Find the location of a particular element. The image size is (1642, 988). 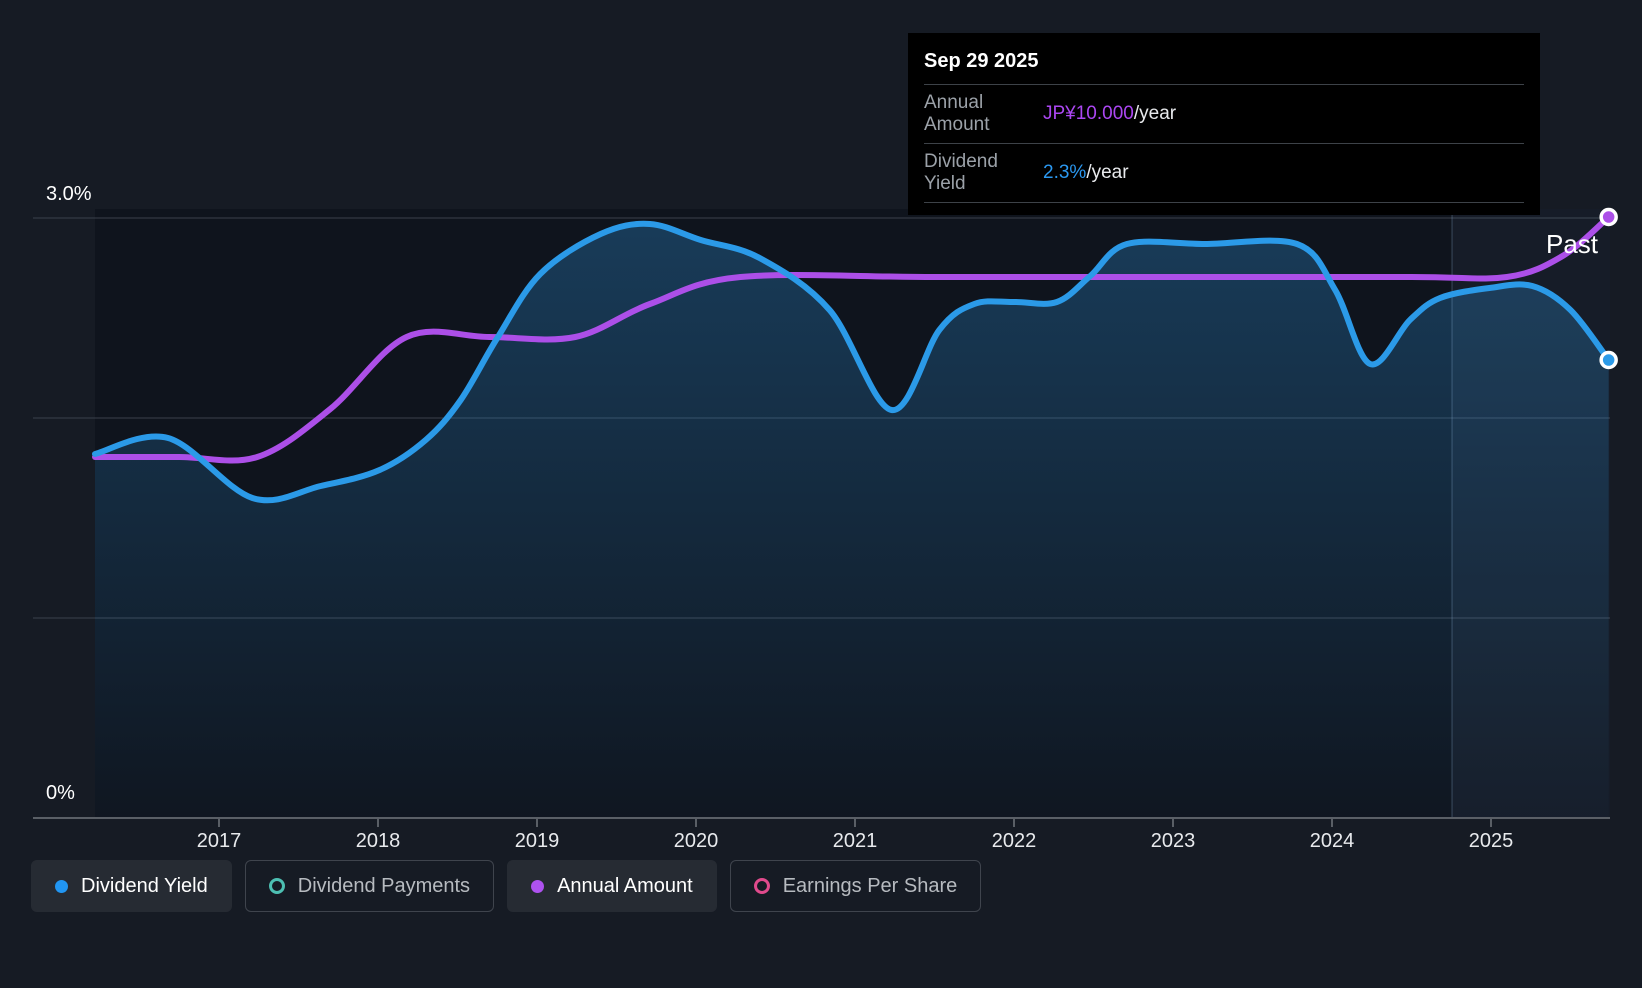

past-year-band is located at coordinates (1531, 513).